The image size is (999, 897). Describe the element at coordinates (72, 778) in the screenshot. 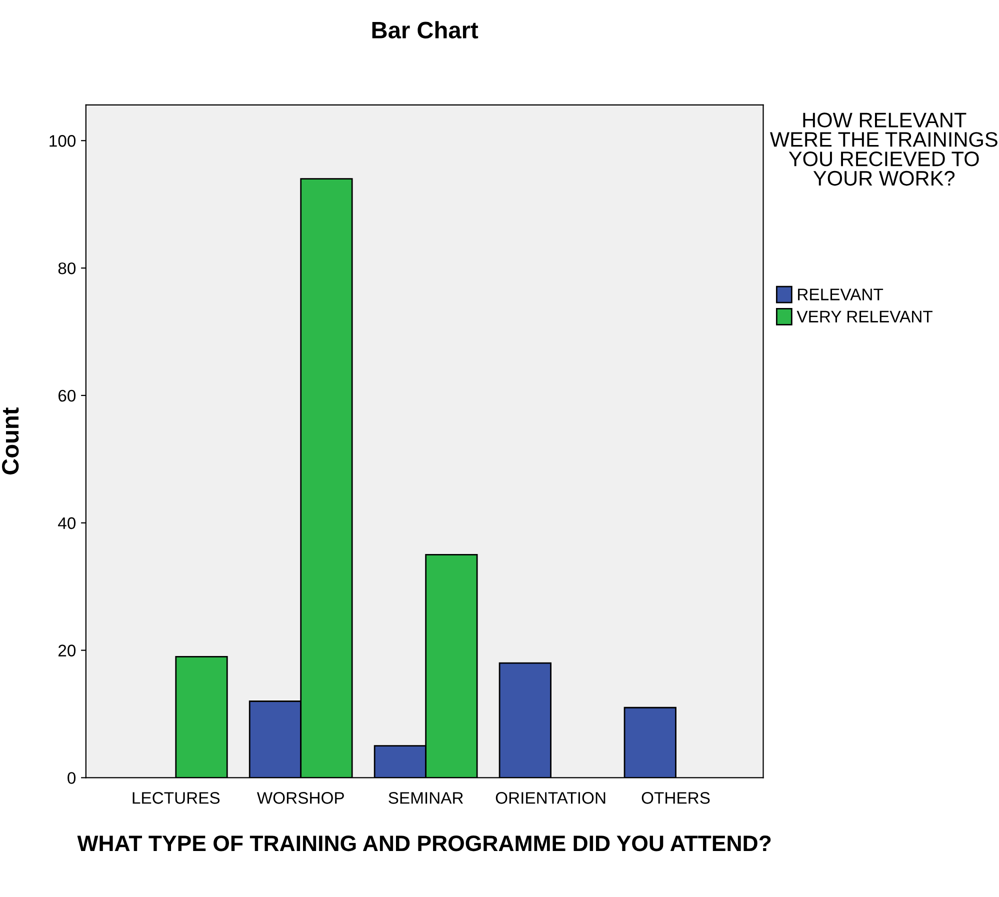

I see `y-tick-label: 0` at that location.